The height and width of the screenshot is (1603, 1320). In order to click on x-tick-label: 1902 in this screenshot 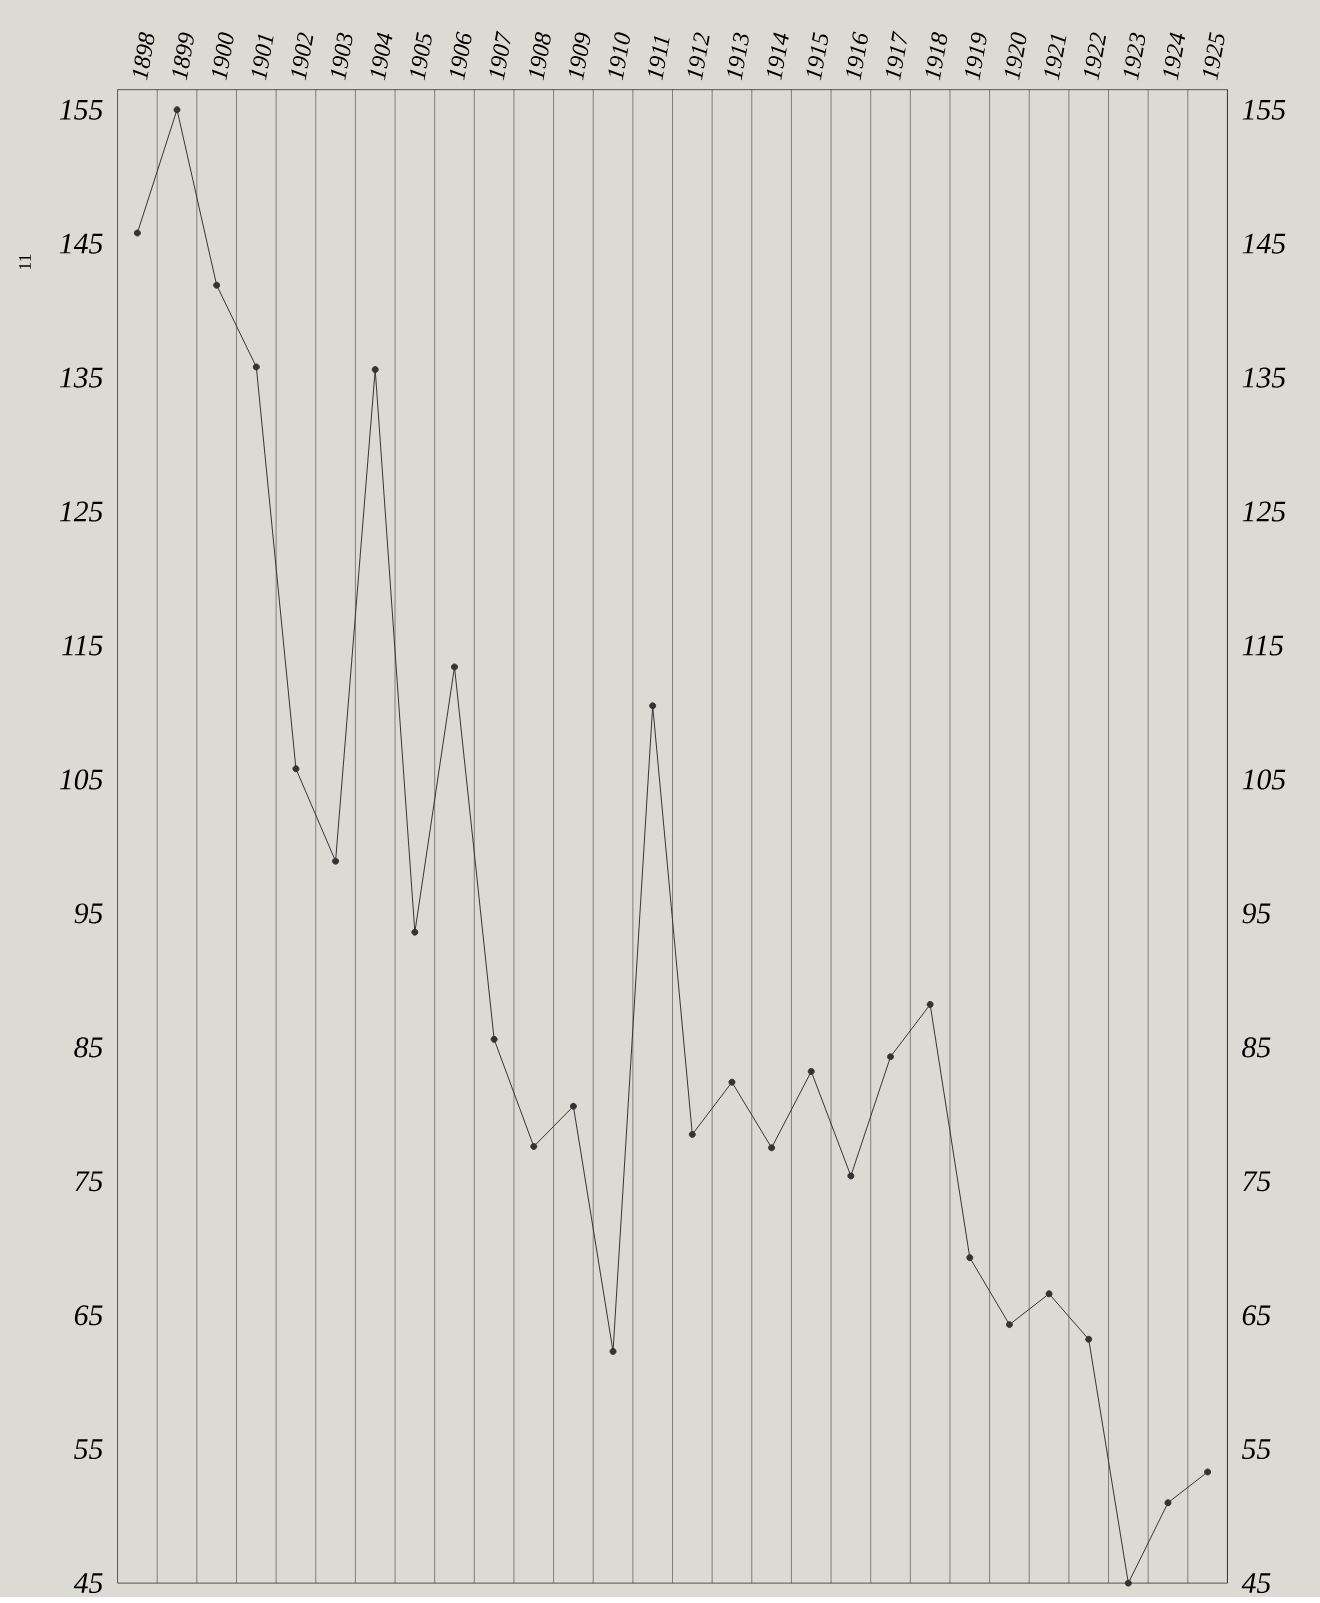, I will do `click(302, 56)`.